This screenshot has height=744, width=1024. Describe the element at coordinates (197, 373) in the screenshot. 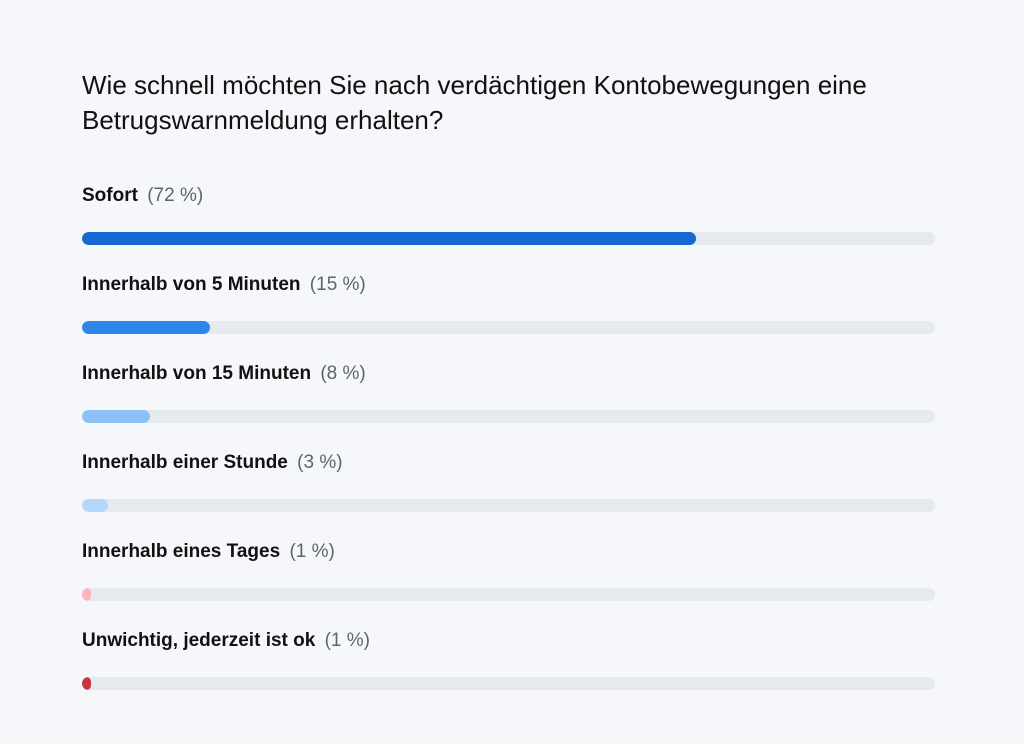

I see `option-label: Innerhalb von 15 Minuten` at that location.